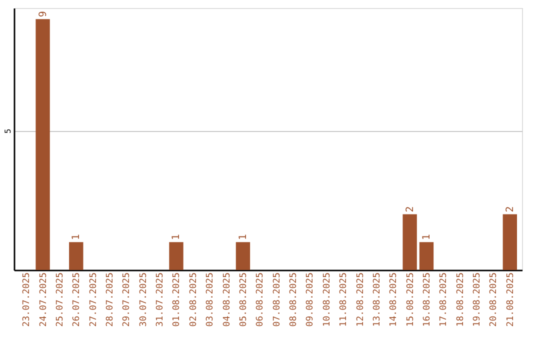 The image size is (540, 340). What do you see at coordinates (127, 299) in the screenshot?
I see `x-tick-label: 29.07.2025` at bounding box center [127, 299].